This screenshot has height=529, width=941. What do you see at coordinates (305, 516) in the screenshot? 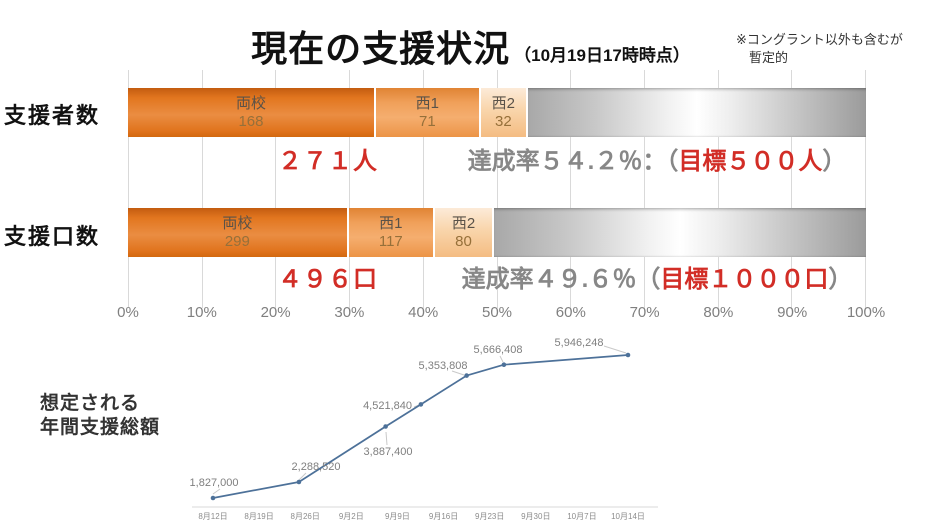
I see `x-tick-label: 8月26日` at bounding box center [305, 516].